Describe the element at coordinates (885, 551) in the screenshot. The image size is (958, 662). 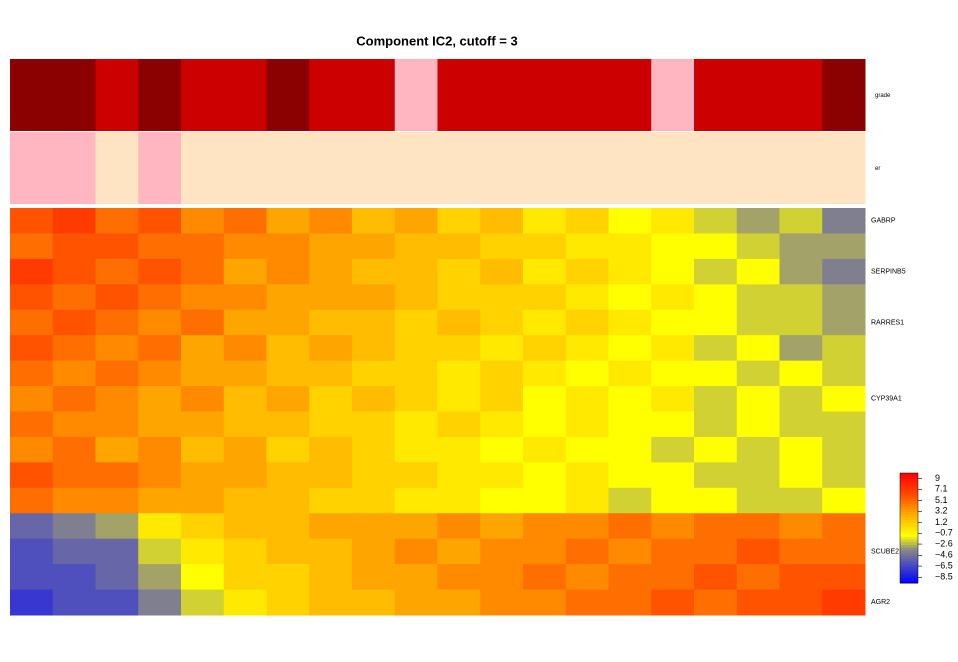
I see `row-label: SCUBE2` at that location.